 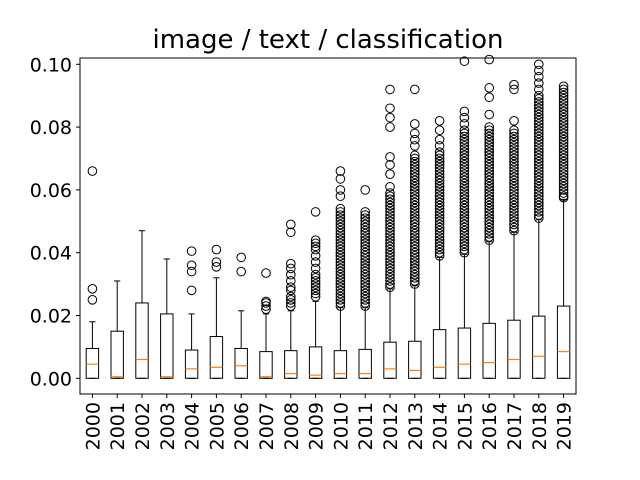 What do you see at coordinates (292, 426) in the screenshot?
I see `x-tick-label: 2008` at bounding box center [292, 426].